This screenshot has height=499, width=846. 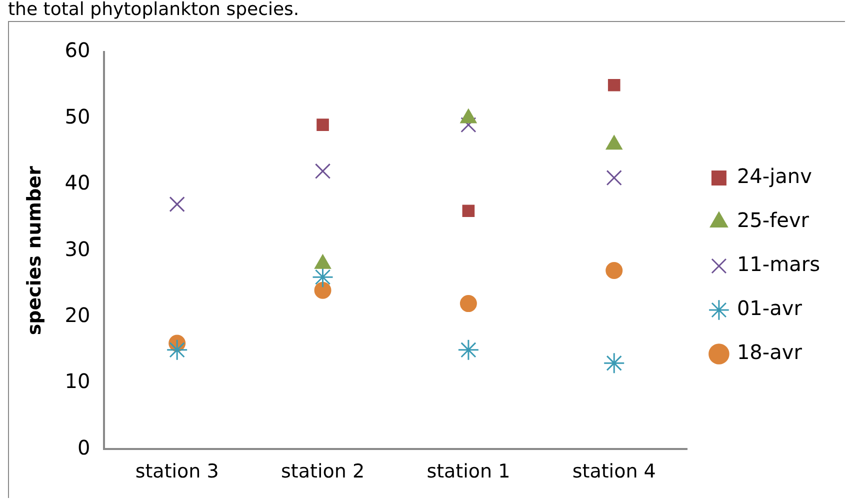 What do you see at coordinates (323, 471) in the screenshot?
I see `x-tick-label: station 2` at bounding box center [323, 471].